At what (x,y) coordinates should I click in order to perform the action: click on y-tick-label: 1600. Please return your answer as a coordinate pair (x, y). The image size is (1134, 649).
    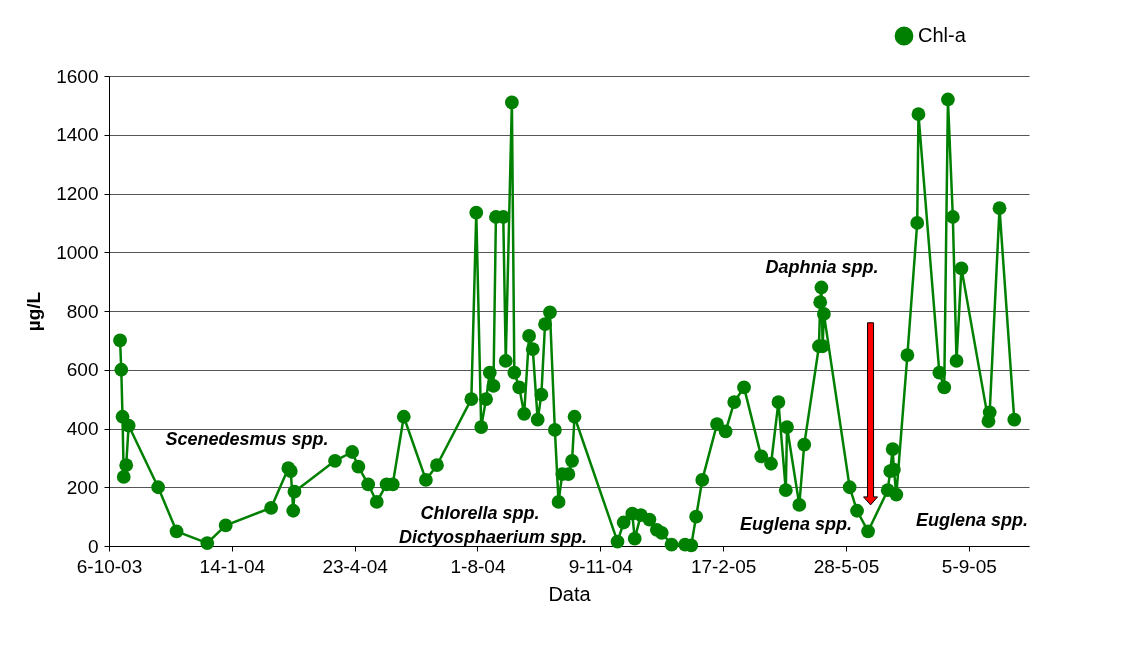
    Looking at the image, I should click on (77, 76).